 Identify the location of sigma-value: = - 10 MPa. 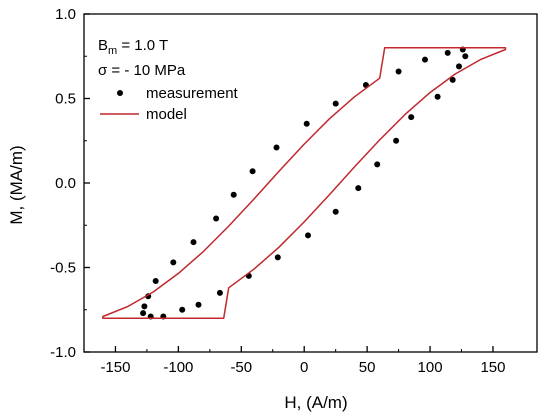
(146, 70).